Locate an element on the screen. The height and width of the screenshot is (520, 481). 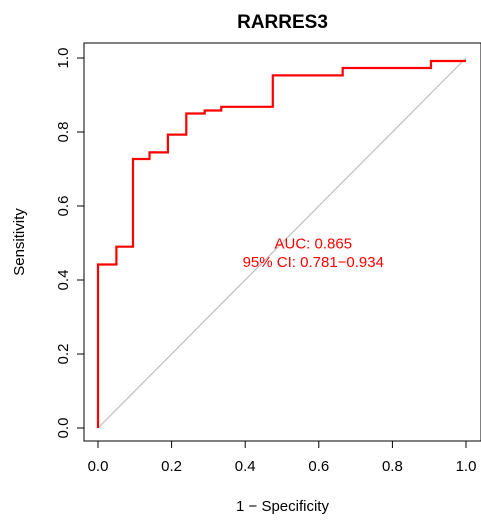
auc-annotation: AUC: 0.865 is located at coordinates (314, 244).